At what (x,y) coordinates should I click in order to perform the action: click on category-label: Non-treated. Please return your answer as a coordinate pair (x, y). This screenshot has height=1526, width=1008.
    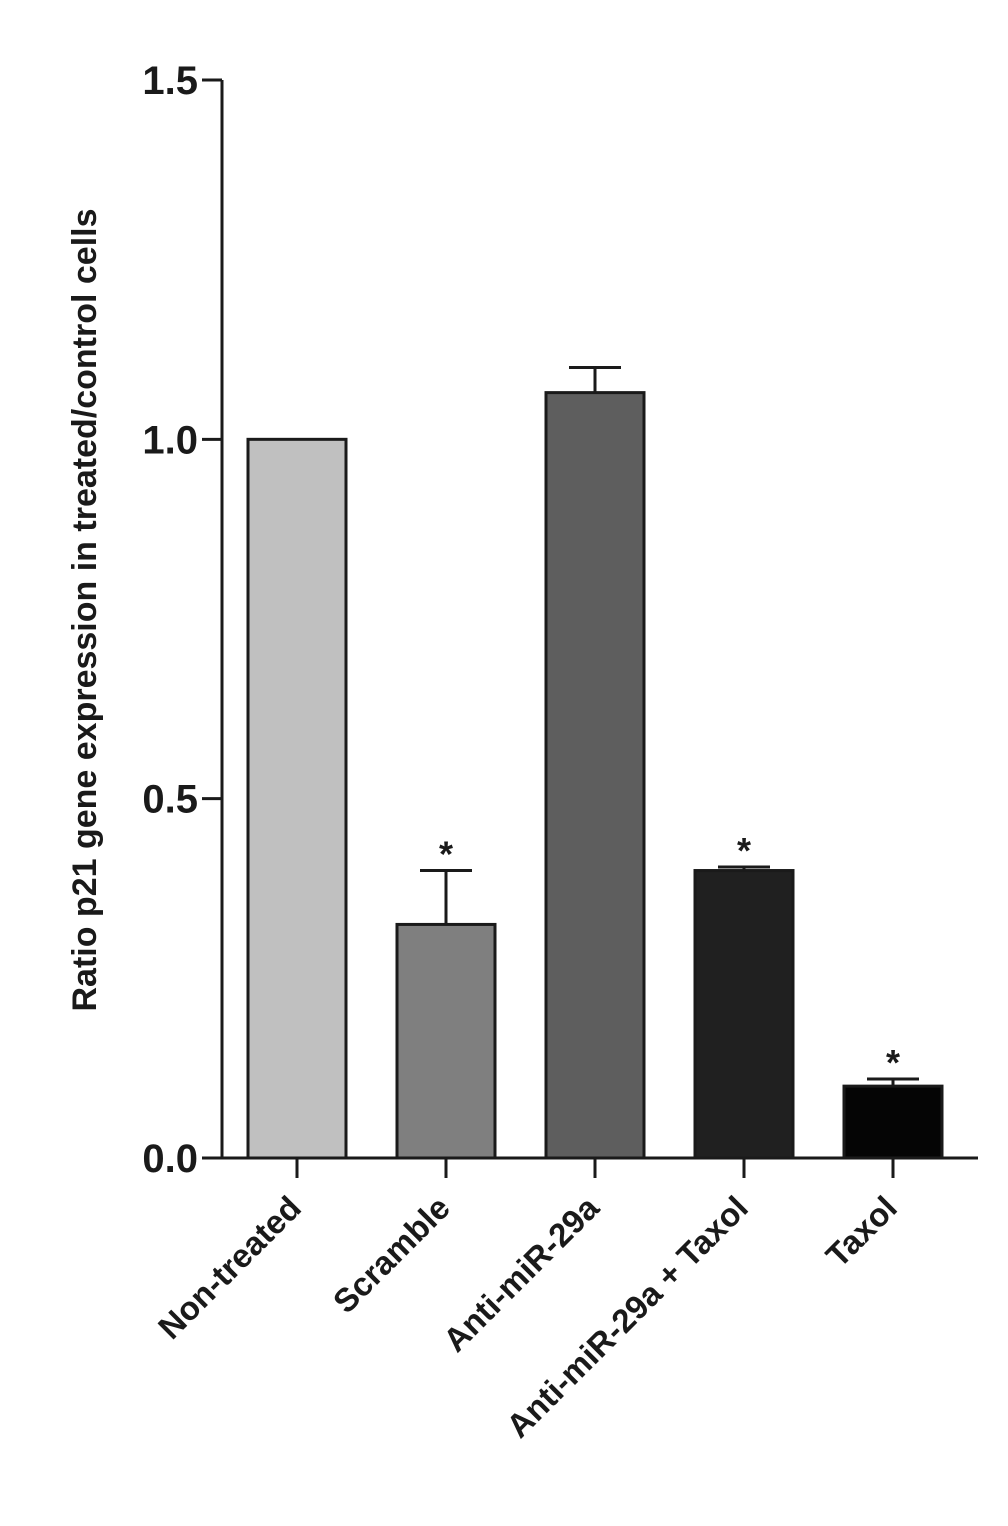
    Looking at the image, I should click on (229, 1267).